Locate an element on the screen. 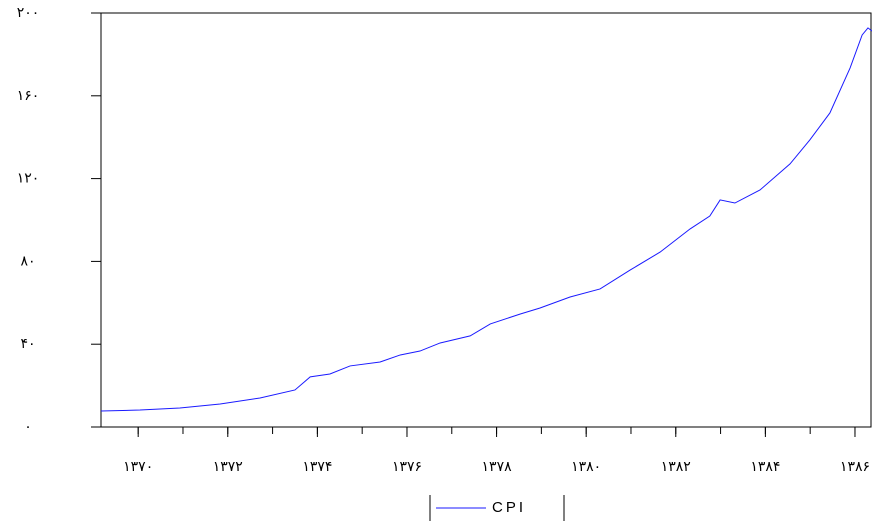 Image resolution: width=872 pixels, height=525 pixels. x-tick-label: ۱۳۸۲ is located at coordinates (676, 467).